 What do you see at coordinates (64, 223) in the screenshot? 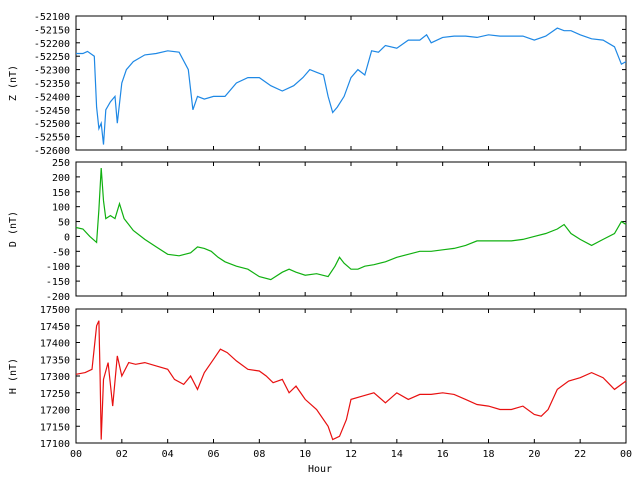
I see `y-tick-label-d-5: 50` at bounding box center [64, 223].